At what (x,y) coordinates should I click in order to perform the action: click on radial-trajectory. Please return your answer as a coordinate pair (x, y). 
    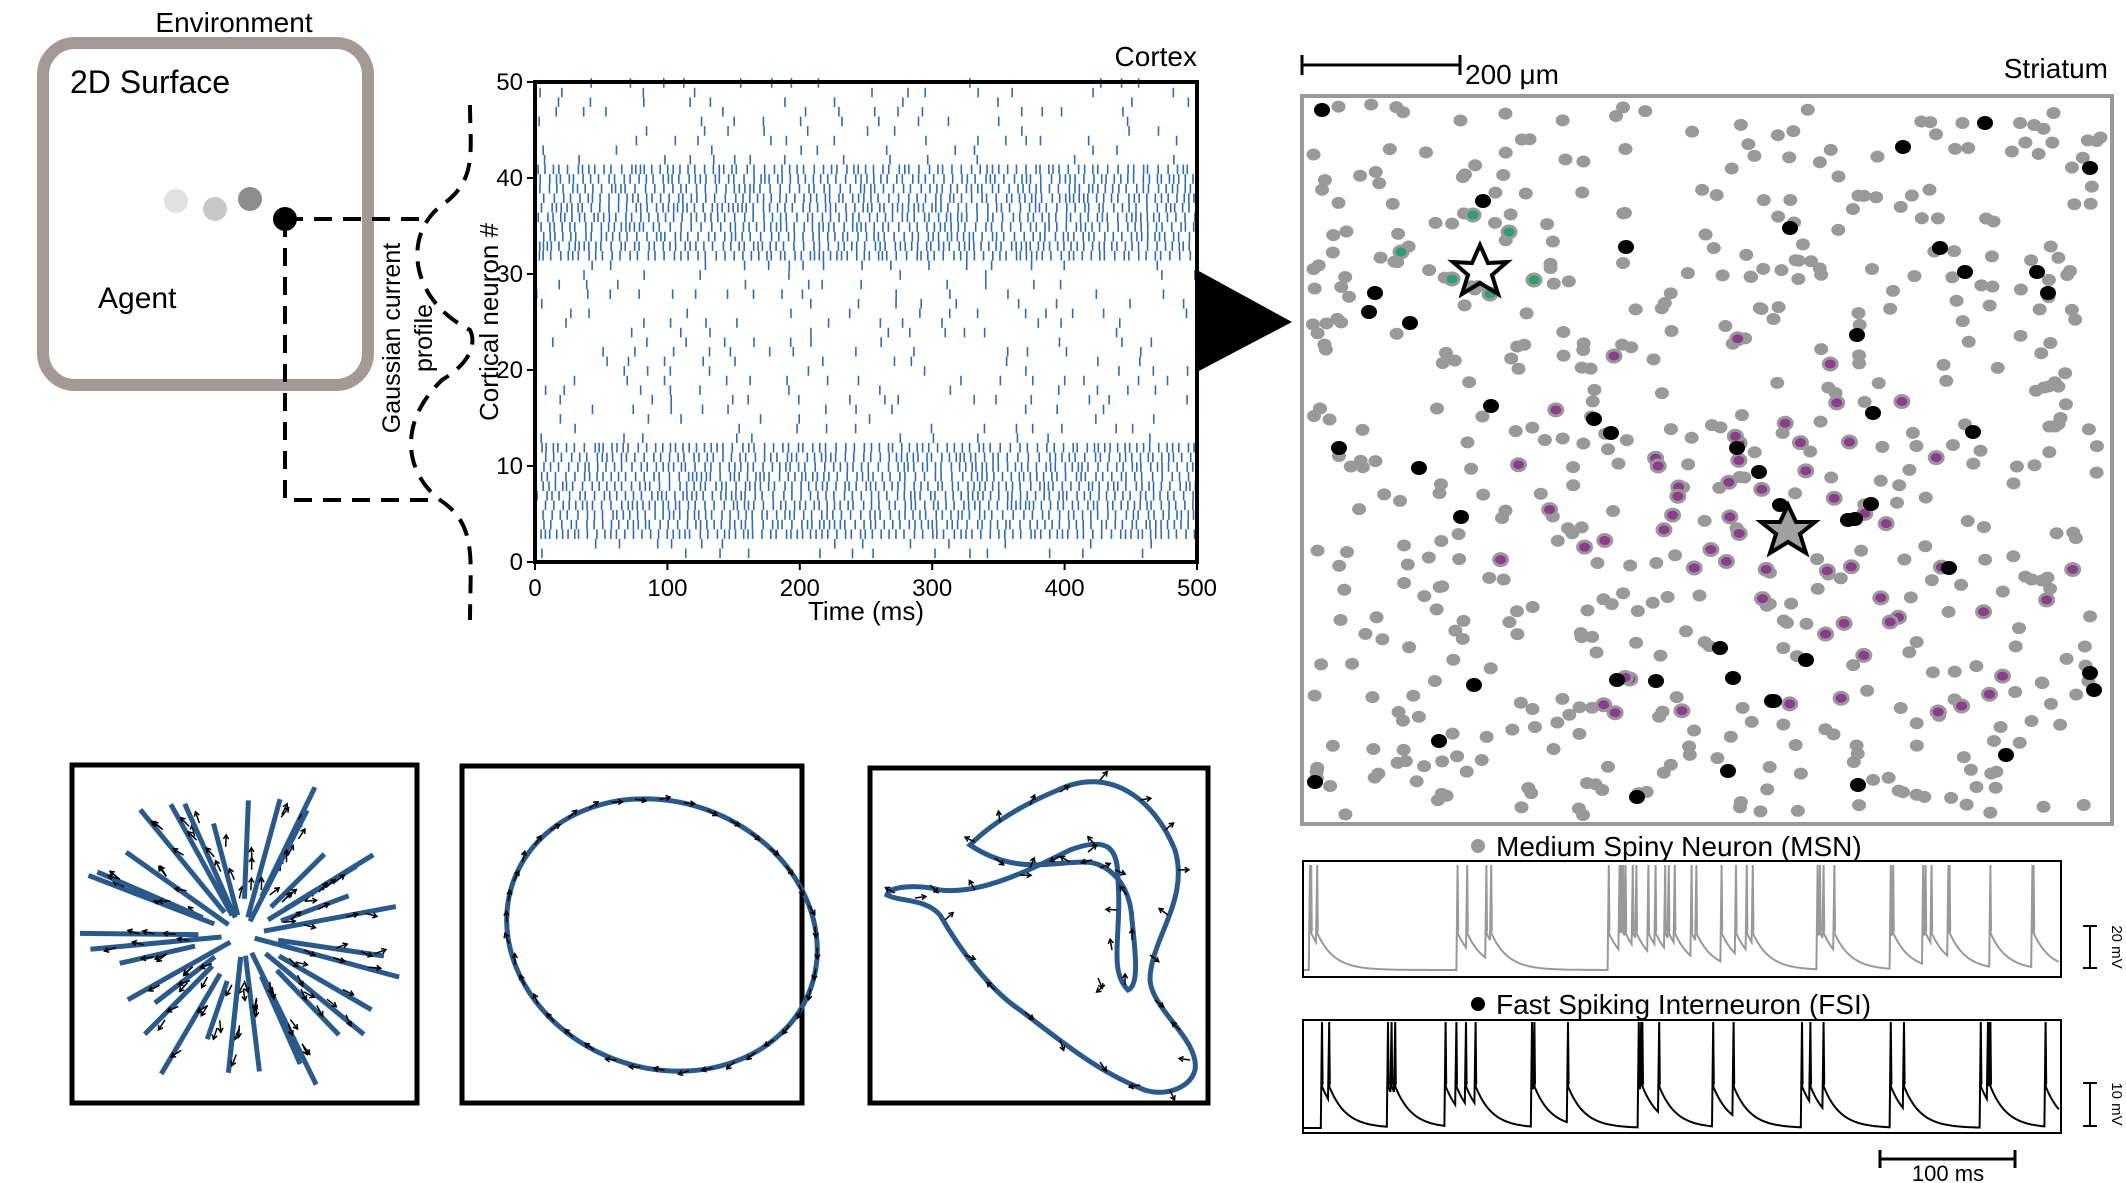
    Looking at the image, I should click on (239, 936).